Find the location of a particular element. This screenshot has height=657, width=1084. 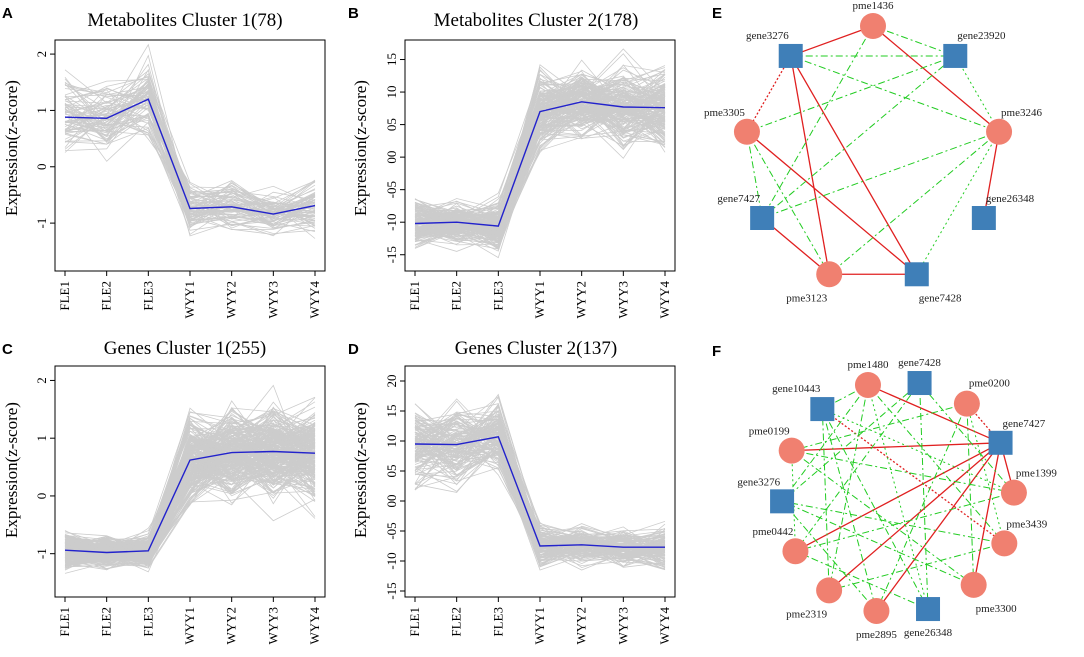

panel-c-ylabel: Expression(z-score) is located at coordinates (11, 470).